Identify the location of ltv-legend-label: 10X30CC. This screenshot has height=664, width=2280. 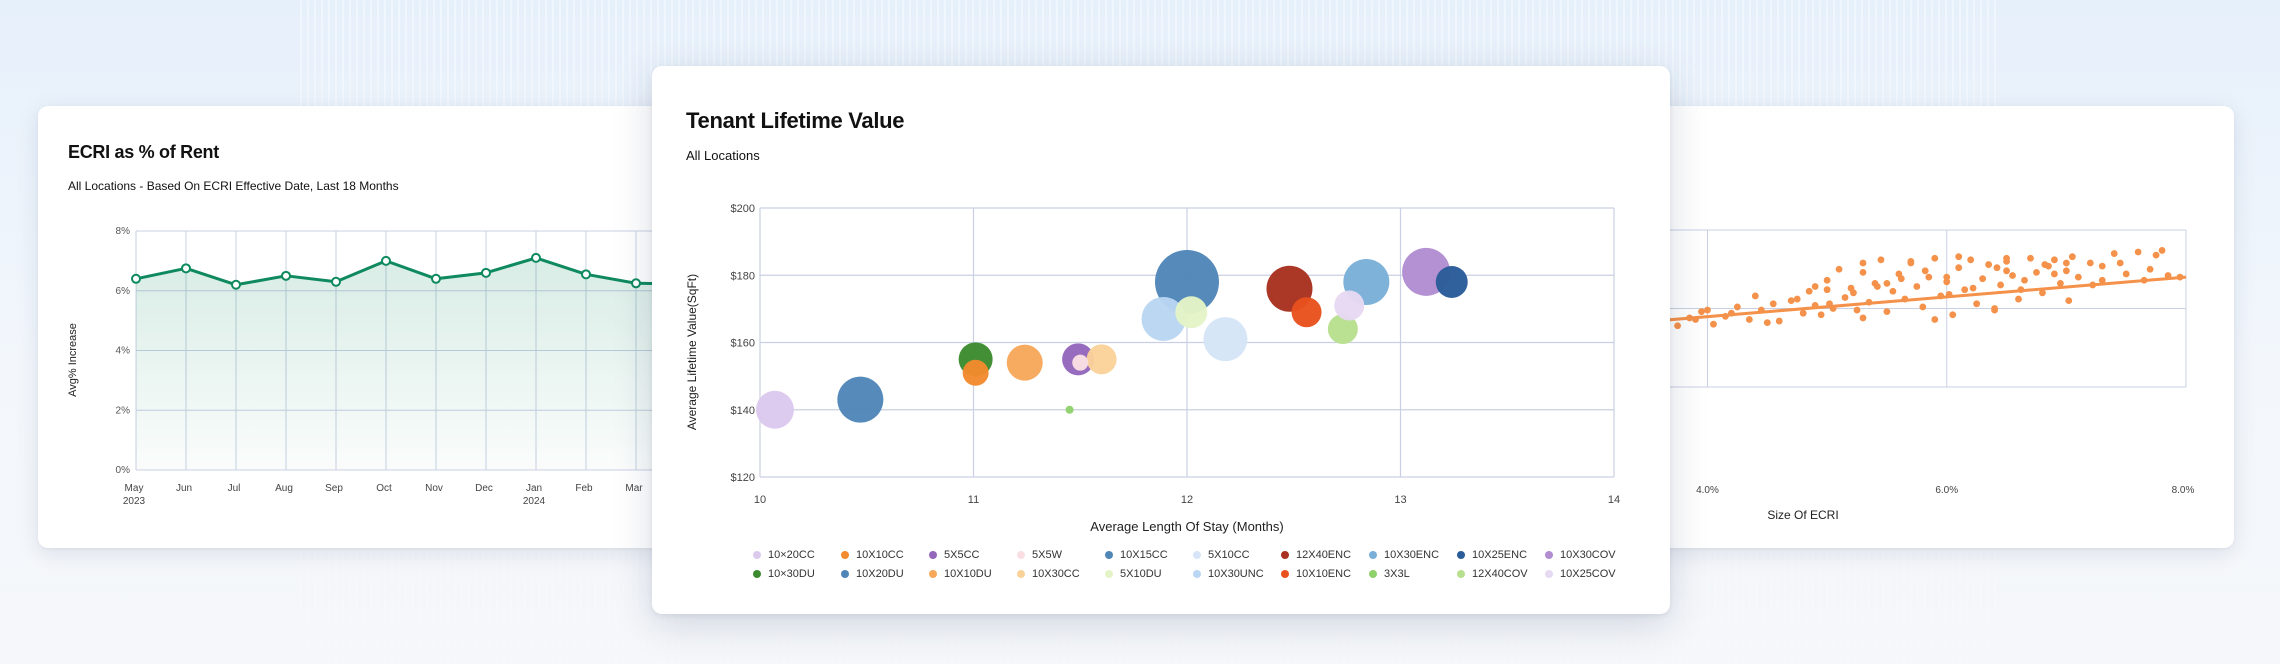
(1056, 574).